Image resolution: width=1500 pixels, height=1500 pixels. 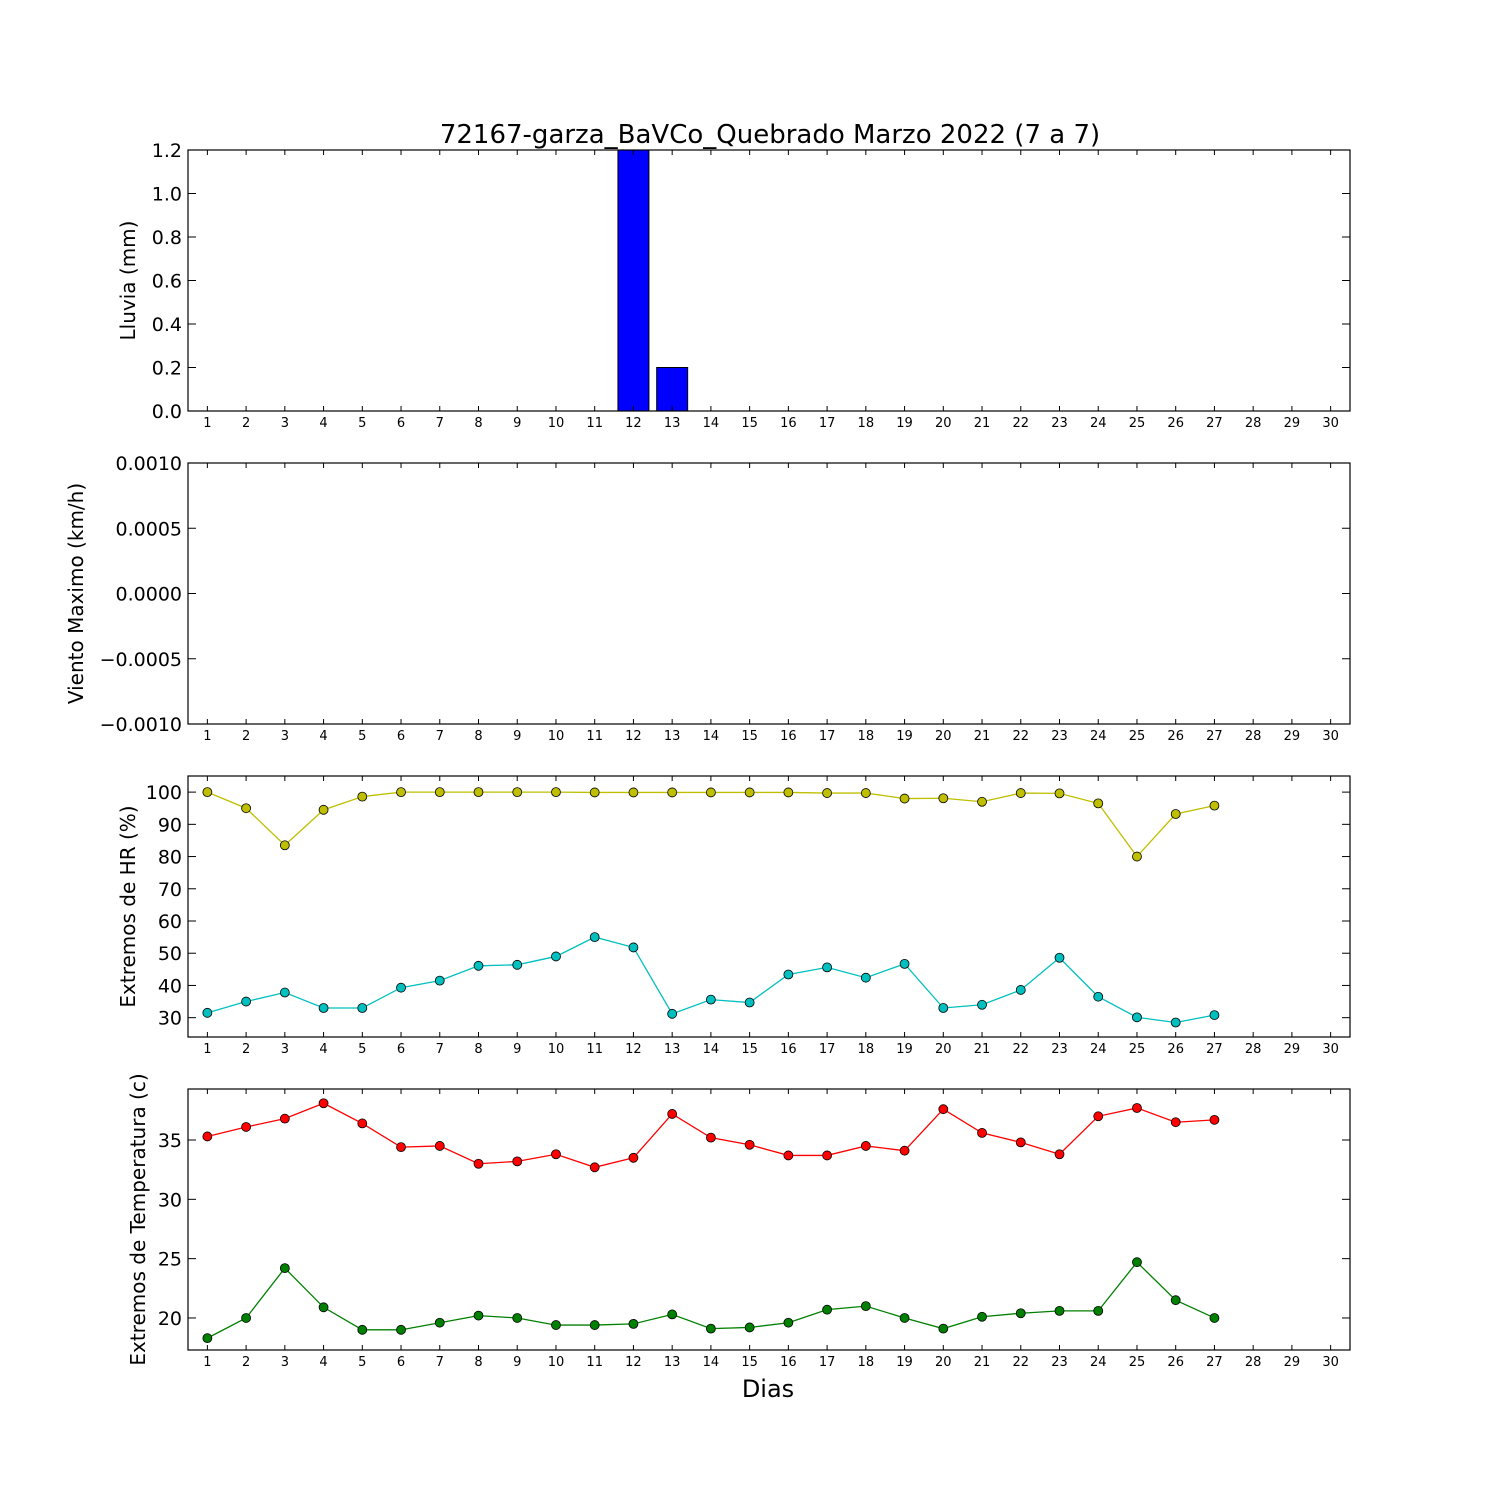 What do you see at coordinates (440, 736) in the screenshot?
I see `x-tick-label: 7` at bounding box center [440, 736].